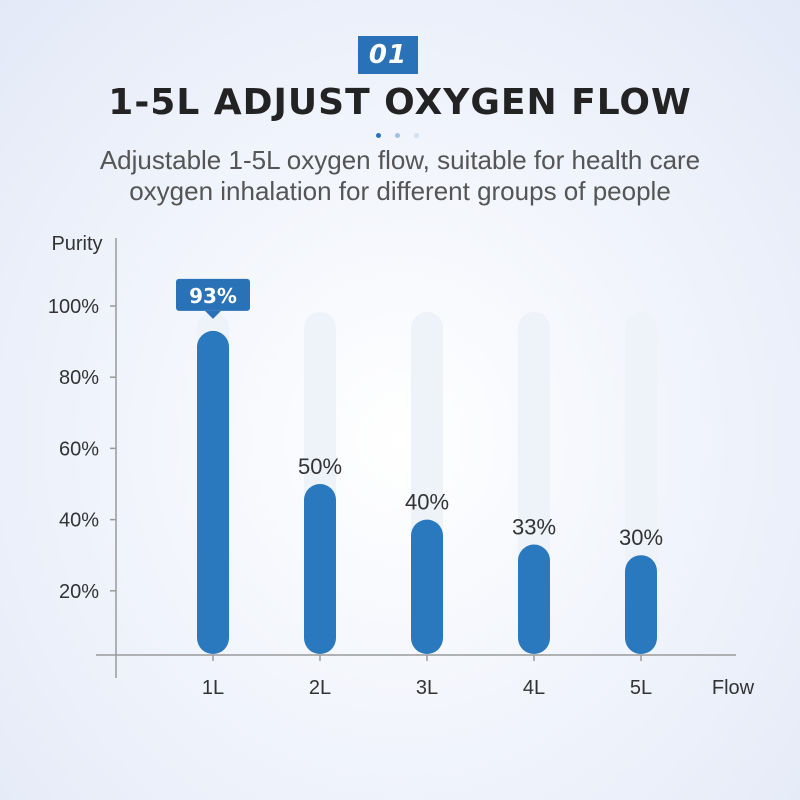  What do you see at coordinates (213, 314) in the screenshot?
I see `callout-pointer` at bounding box center [213, 314].